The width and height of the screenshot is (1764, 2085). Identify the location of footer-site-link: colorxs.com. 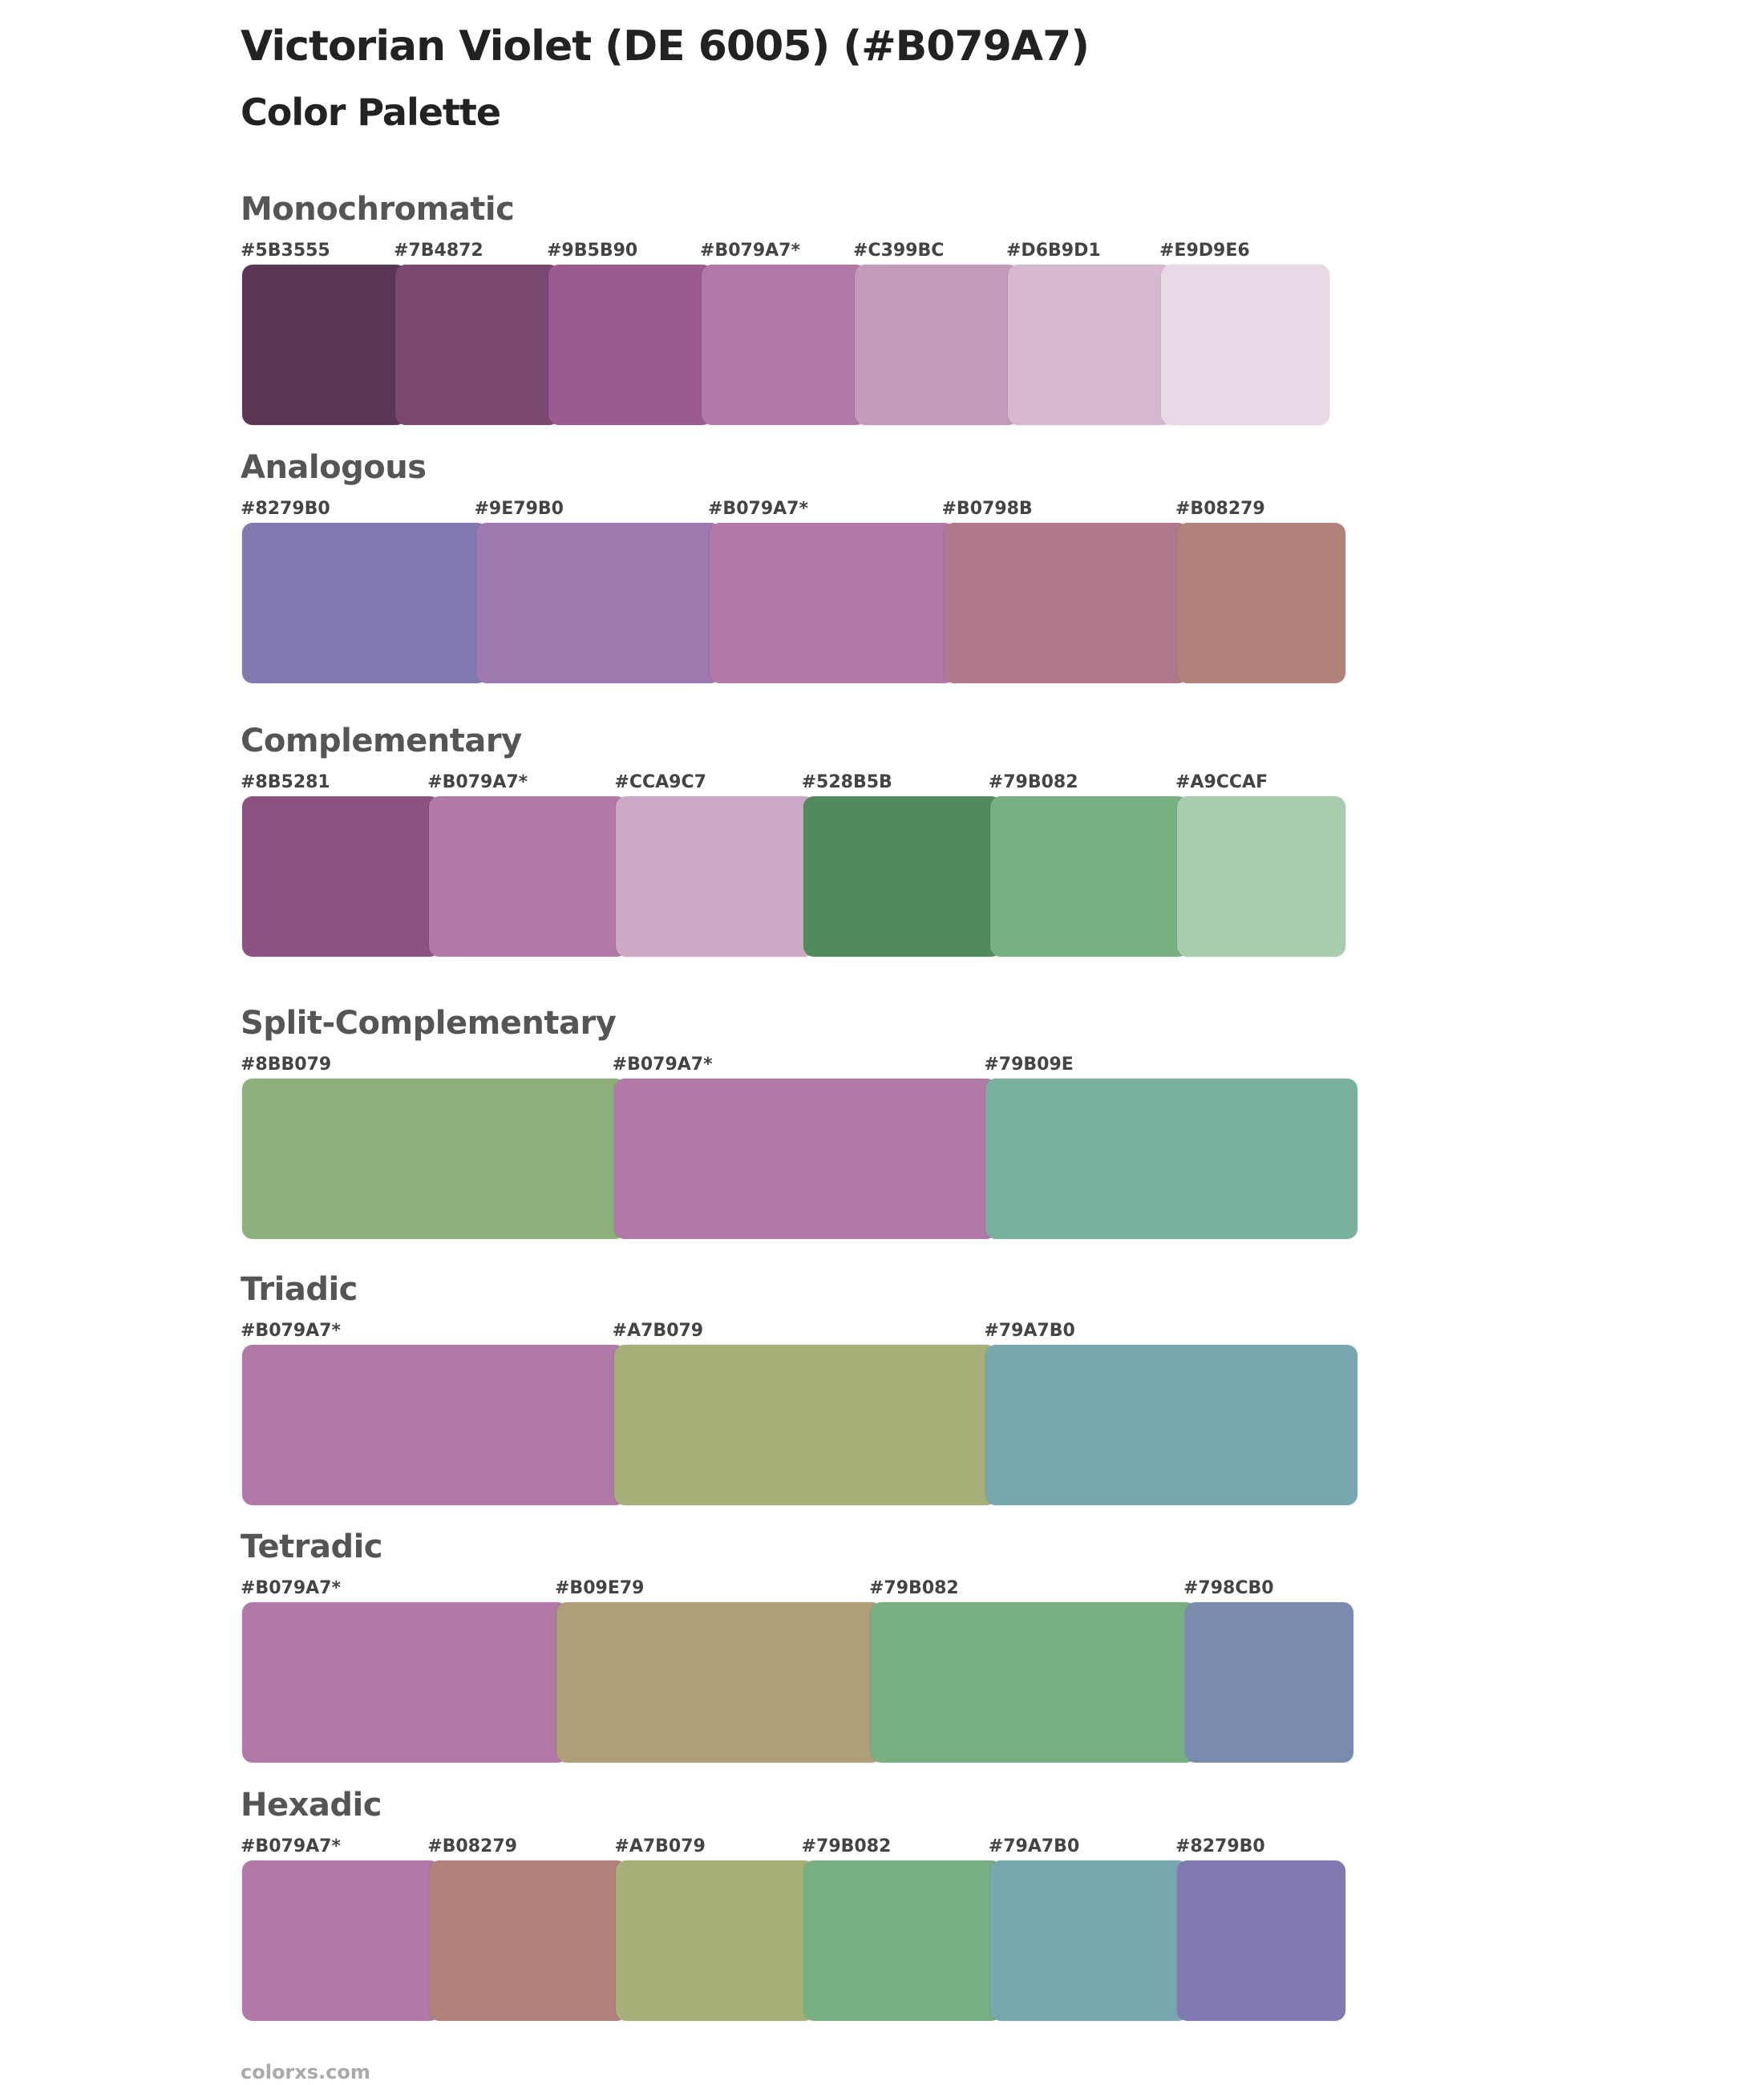
(305, 2072).